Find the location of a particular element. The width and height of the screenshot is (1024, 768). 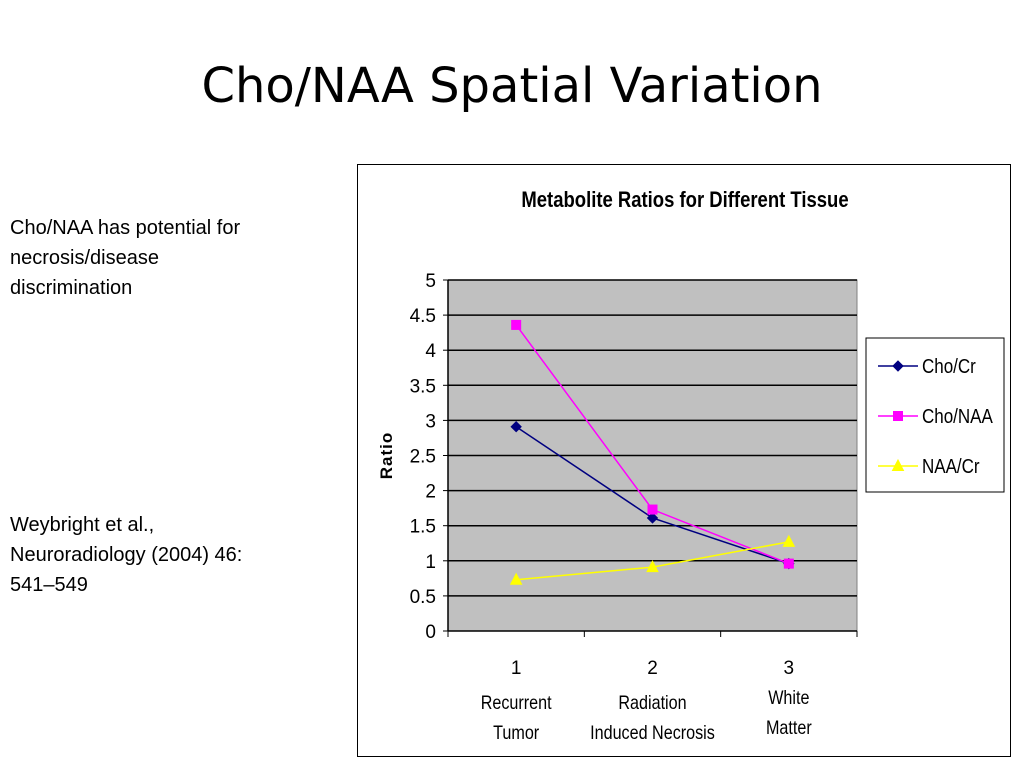

legend-label: Cho/Cr is located at coordinates (949, 366).